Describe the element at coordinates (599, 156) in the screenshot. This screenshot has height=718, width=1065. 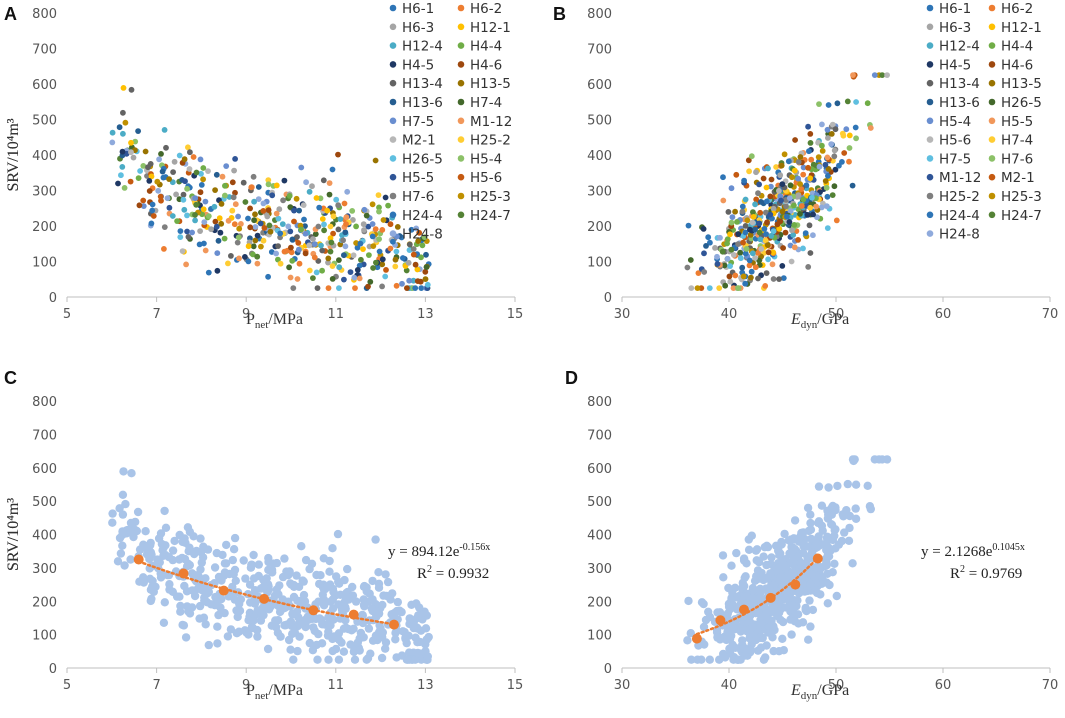
I see `y-tick-label: 400` at that location.